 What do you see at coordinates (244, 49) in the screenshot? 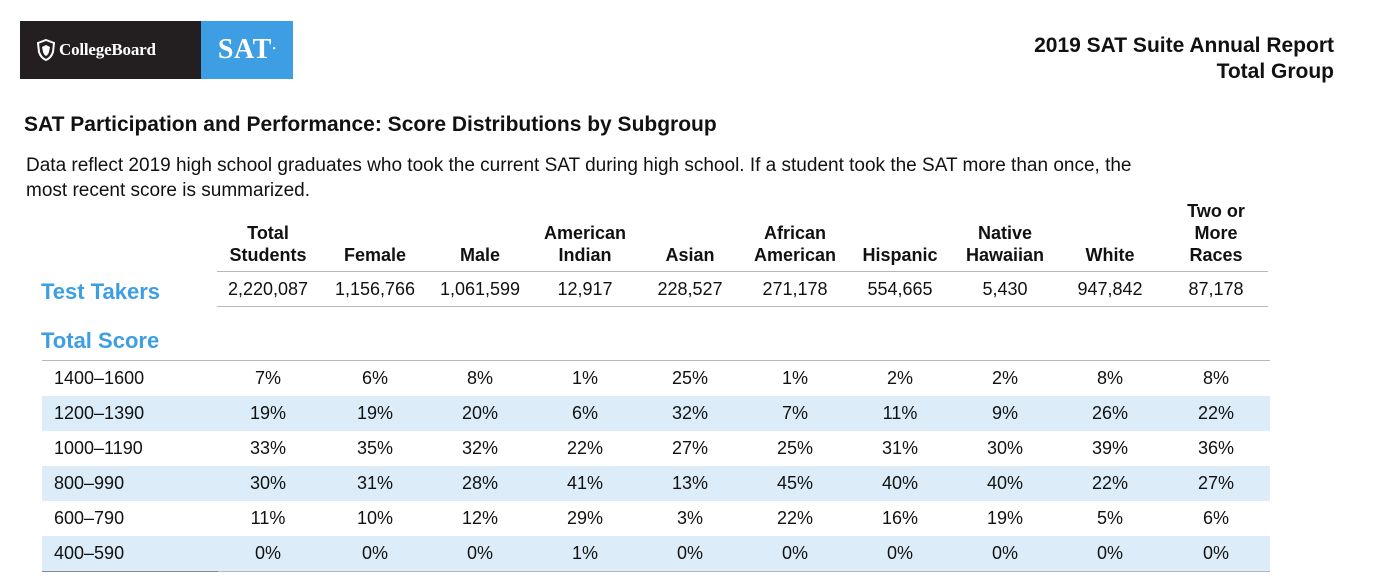
I see `logo-product-text: SAT` at bounding box center [244, 49].